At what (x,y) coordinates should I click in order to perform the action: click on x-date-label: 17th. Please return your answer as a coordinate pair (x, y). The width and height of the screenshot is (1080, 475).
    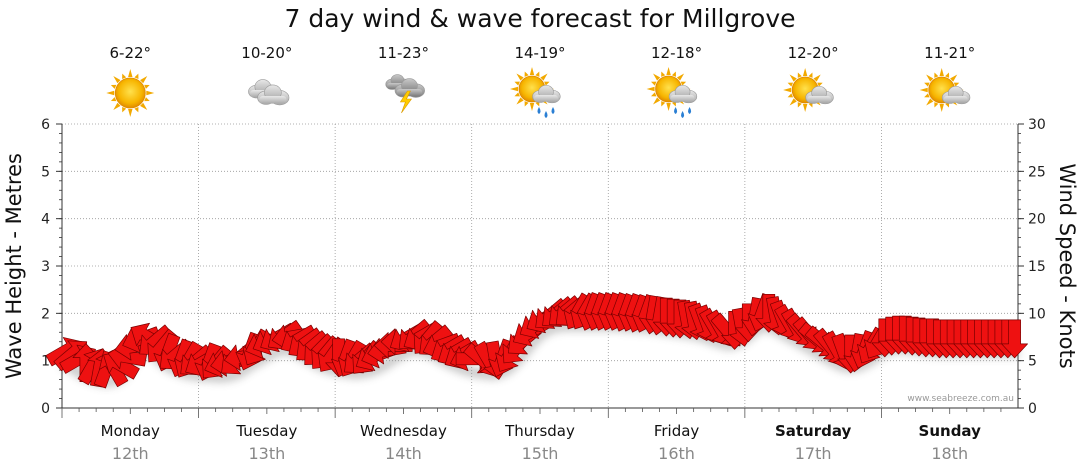
    Looking at the image, I should click on (813, 453).